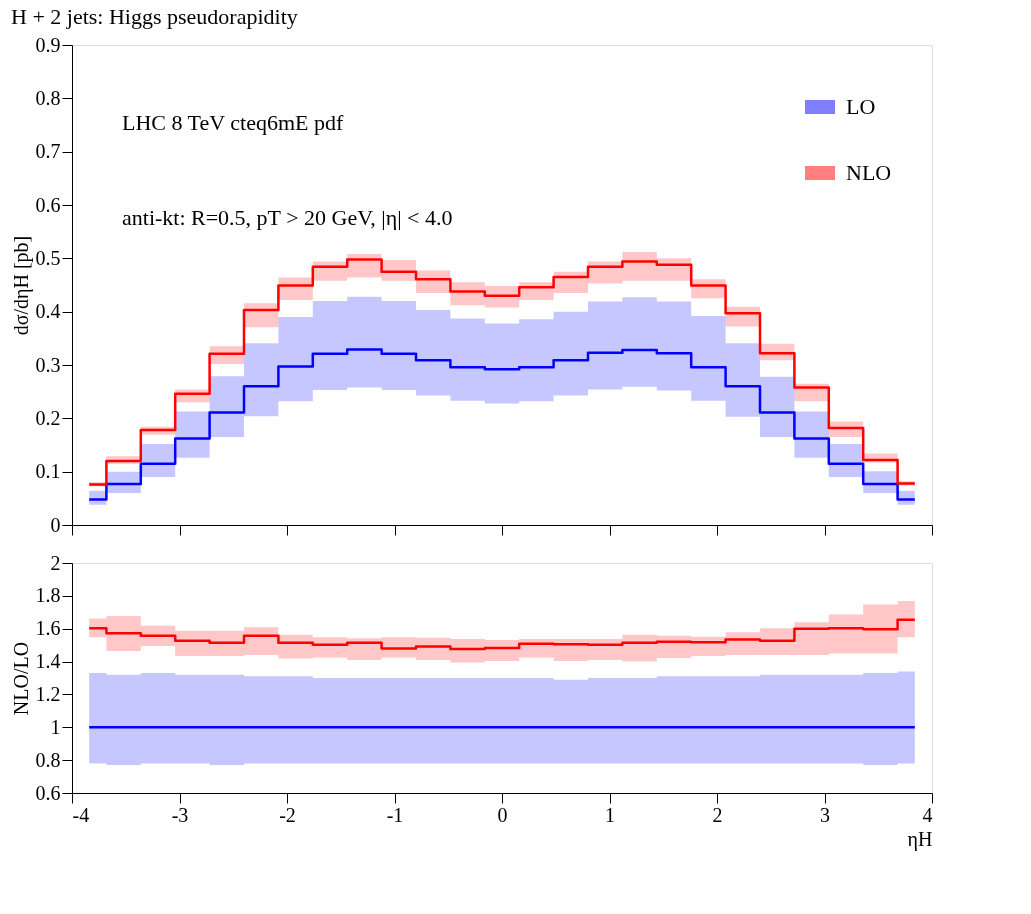 This screenshot has width=1031, height=914. What do you see at coordinates (869, 172) in the screenshot?
I see `legend-label: NLO` at bounding box center [869, 172].